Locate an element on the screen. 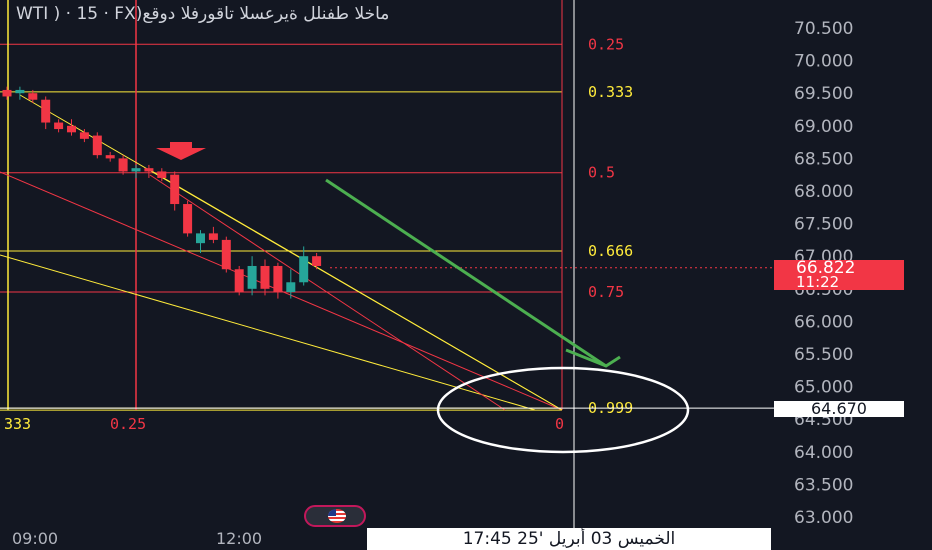 This screenshot has width=932, height=550. current-price-tag: 66.822 11:22 is located at coordinates (839, 274).